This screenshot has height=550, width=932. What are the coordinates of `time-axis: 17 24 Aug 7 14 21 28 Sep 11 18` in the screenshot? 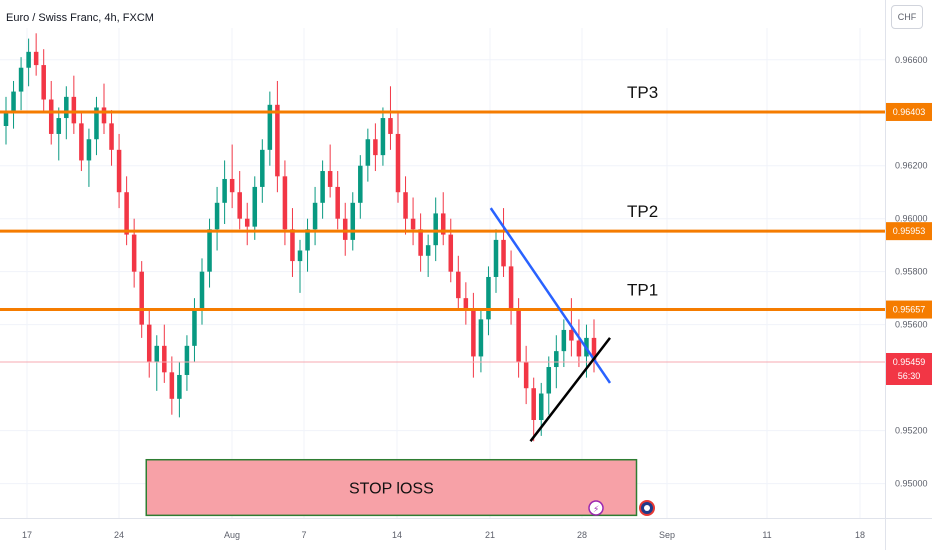 It's located at (466, 529).